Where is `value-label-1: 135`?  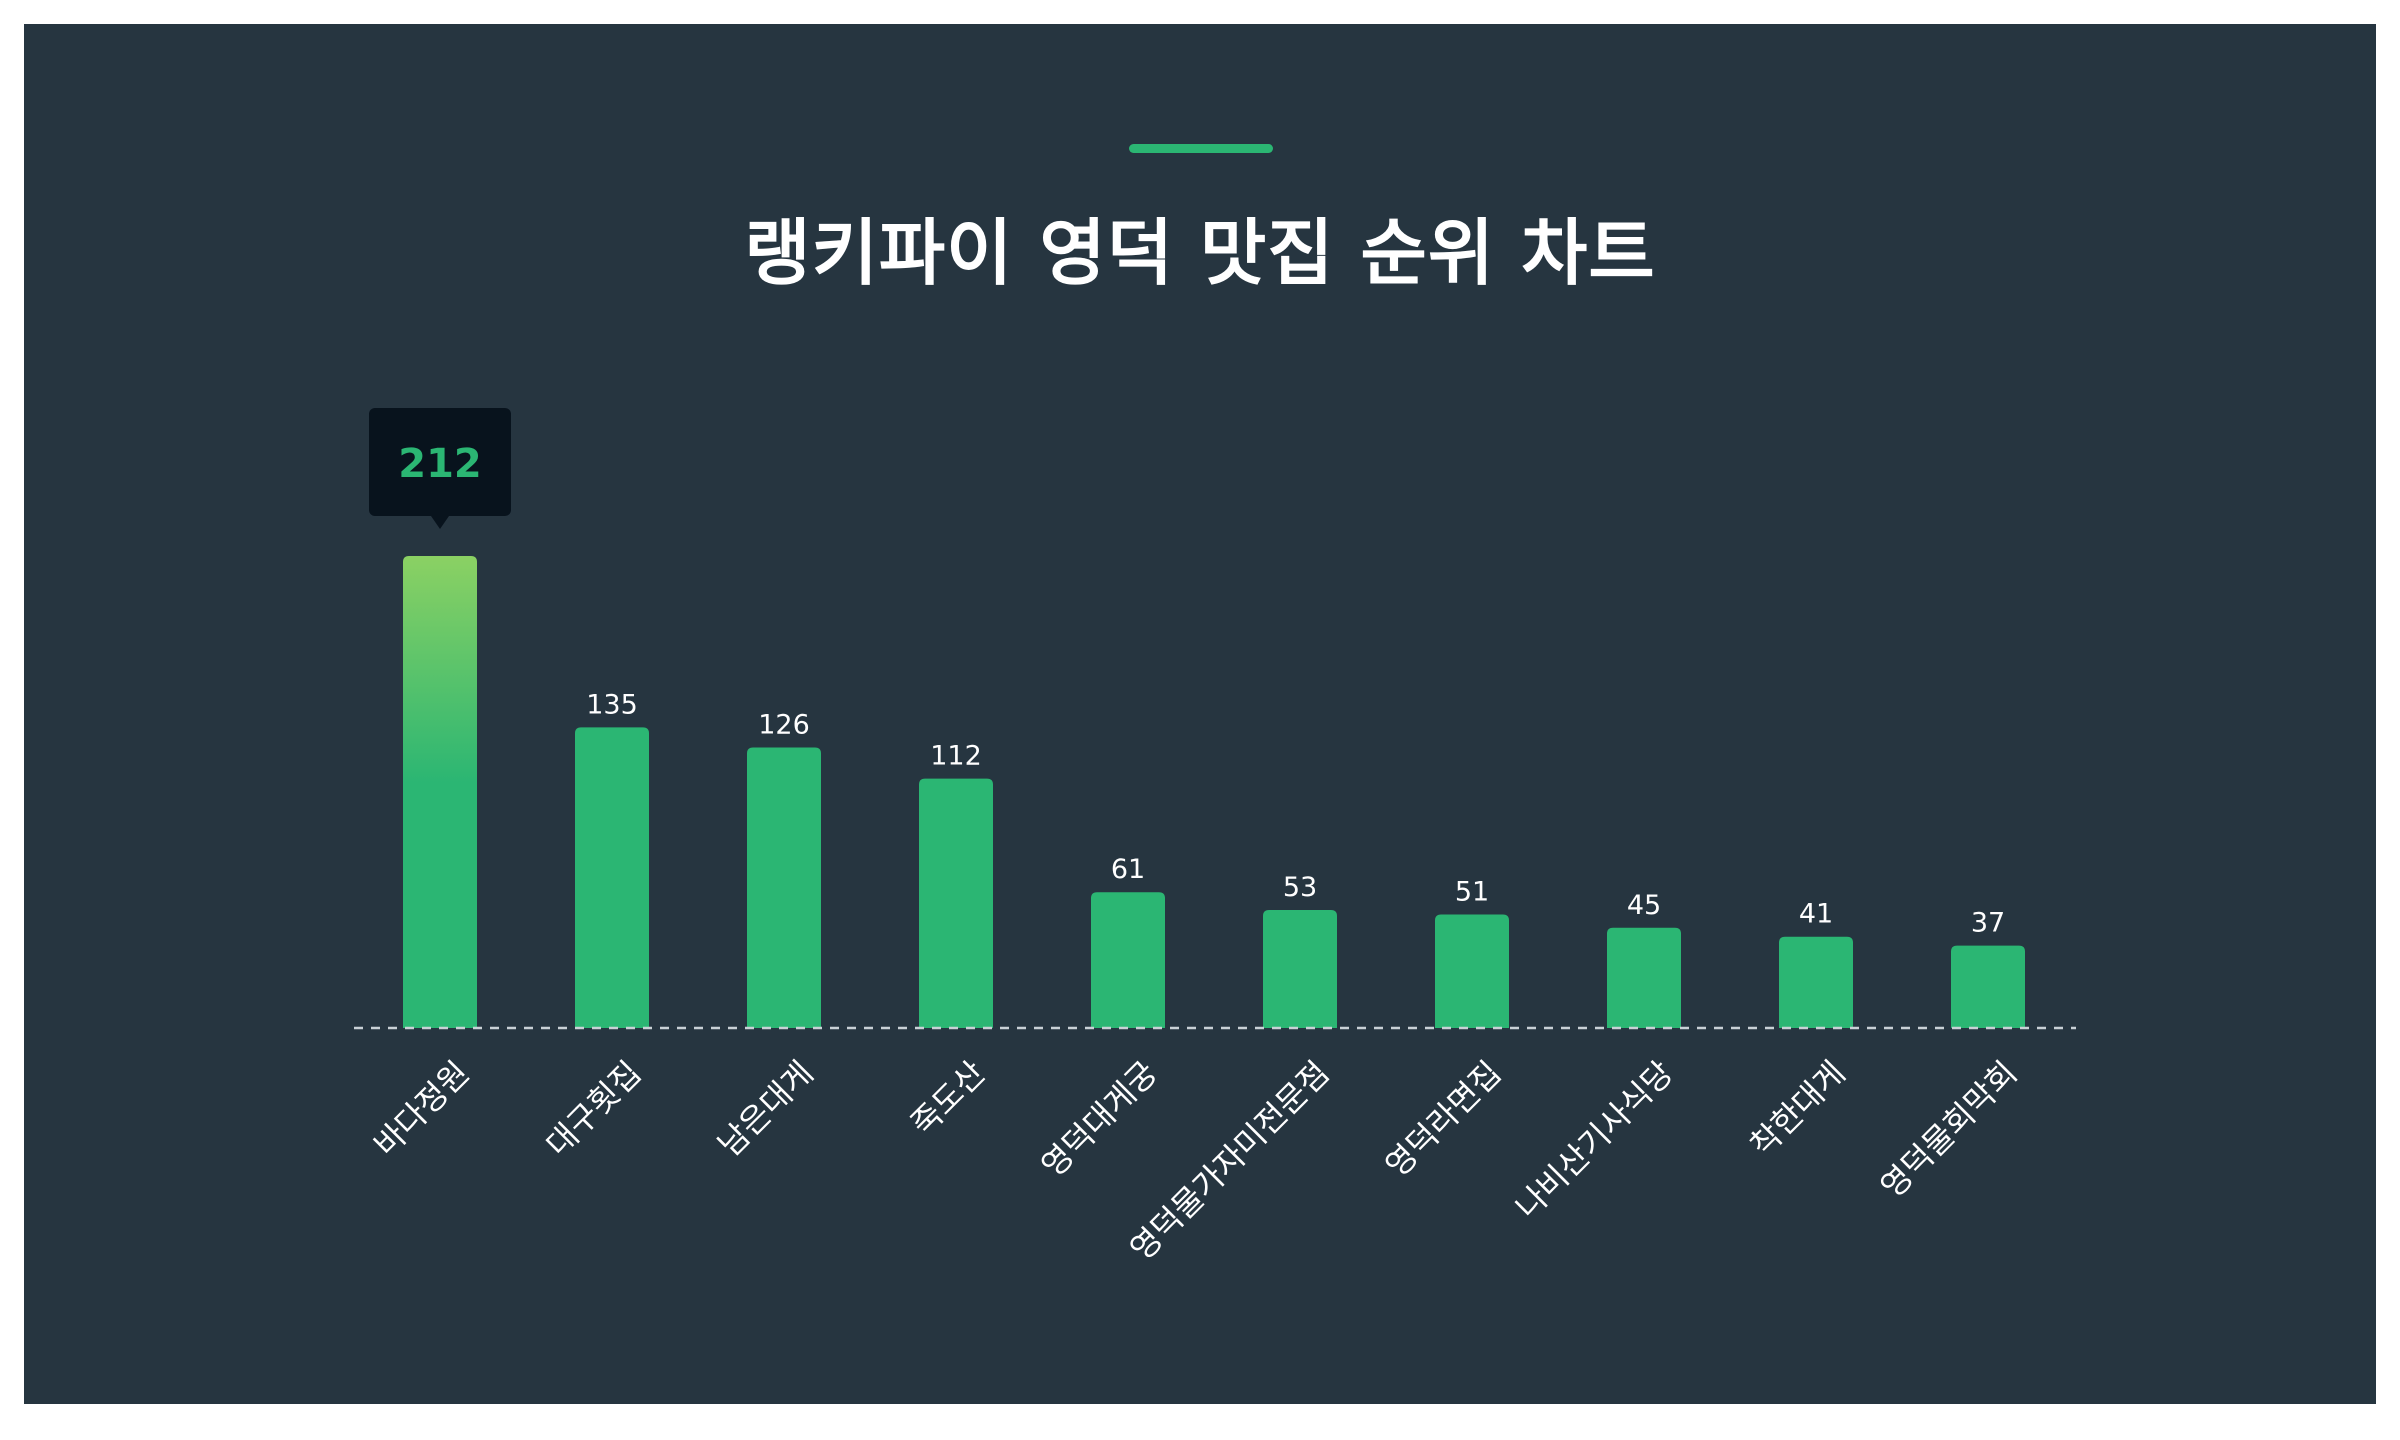
value-label-1: 135 is located at coordinates (612, 704).